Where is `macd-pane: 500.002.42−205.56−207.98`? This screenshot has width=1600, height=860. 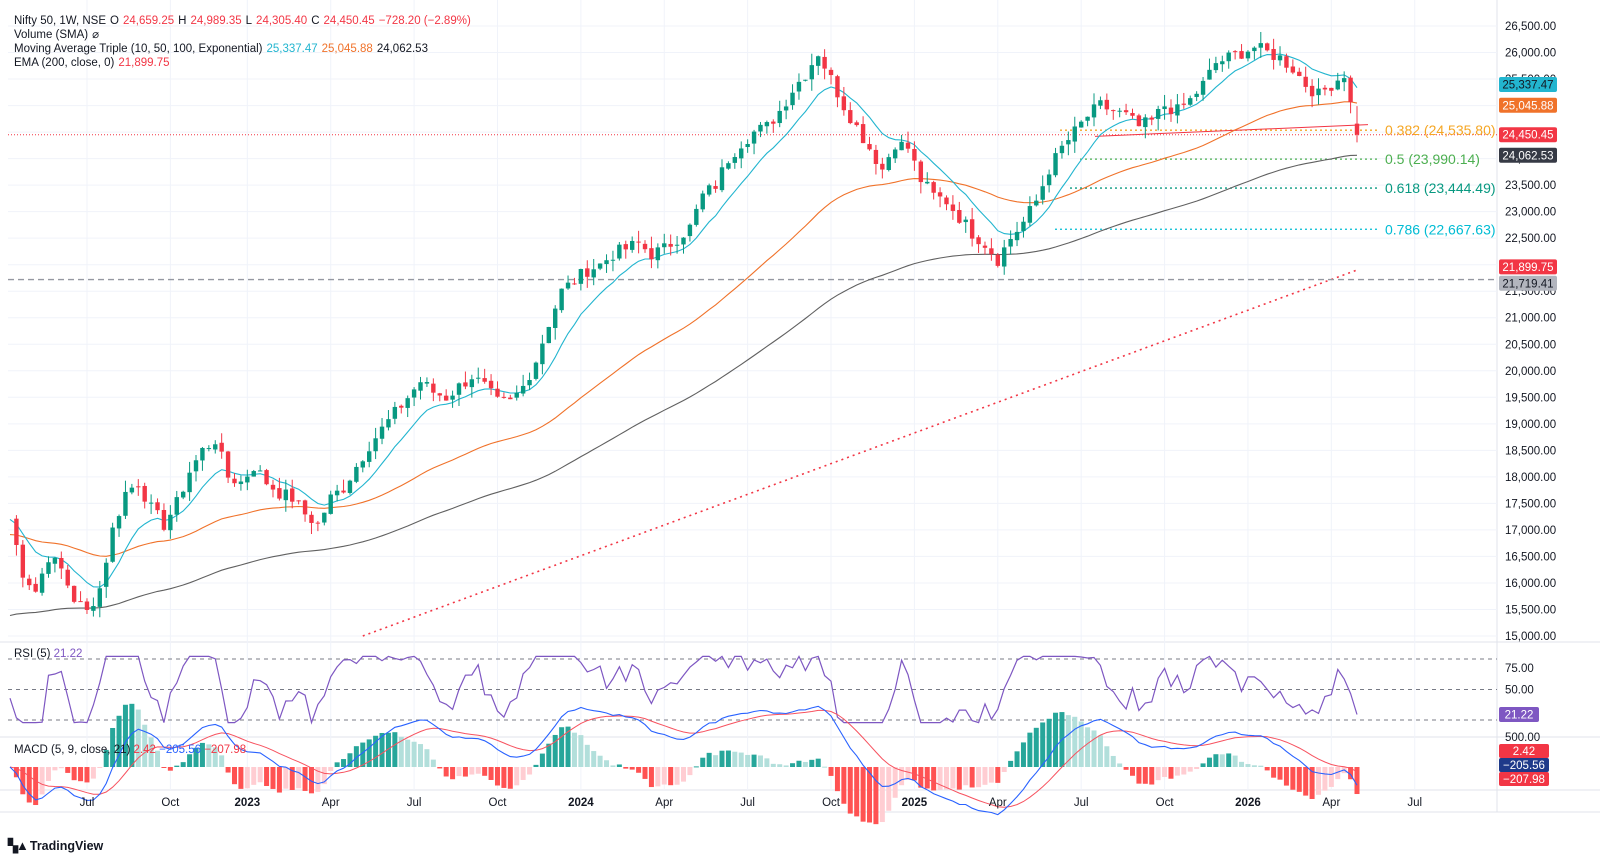
macd-pane: 500.002.42−205.56−207.98 is located at coordinates (779, 764).